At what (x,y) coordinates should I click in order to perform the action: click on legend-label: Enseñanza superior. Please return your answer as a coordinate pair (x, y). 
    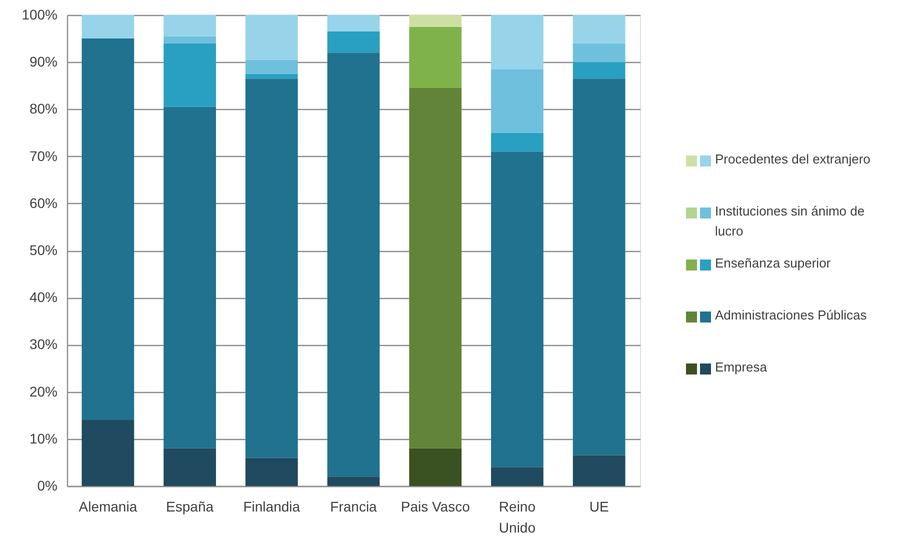
    Looking at the image, I should click on (773, 263).